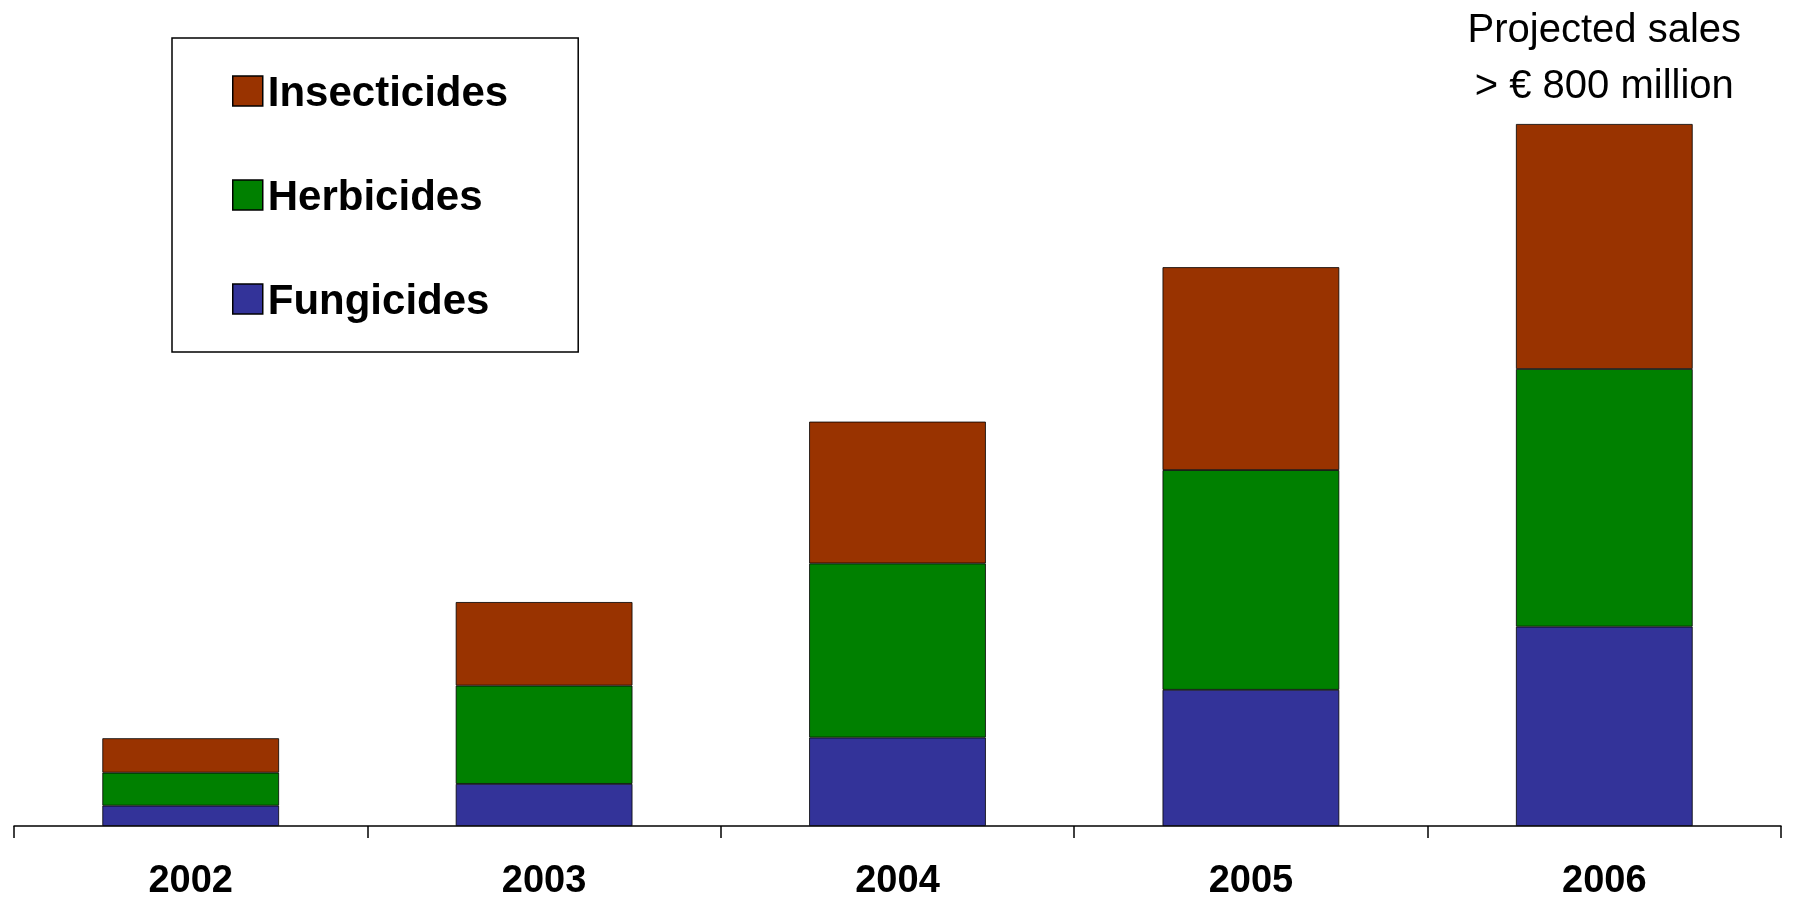 Image resolution: width=1795 pixels, height=915 pixels. What do you see at coordinates (1604, 56) in the screenshot?
I see `annotation: Projected sales > € 800 million` at bounding box center [1604, 56].